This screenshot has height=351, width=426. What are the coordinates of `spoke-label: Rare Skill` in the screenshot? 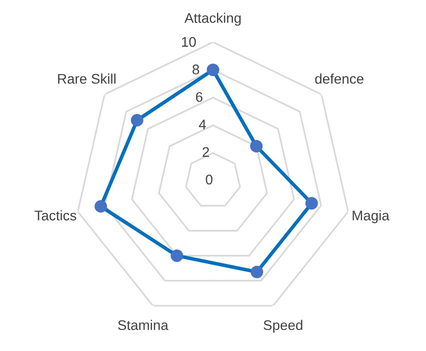 It's located at (87, 79).